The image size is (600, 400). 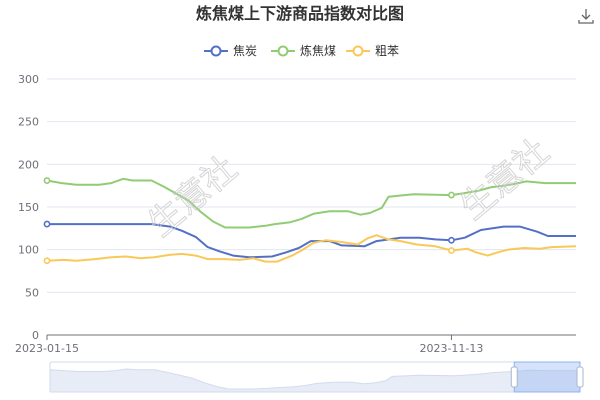 I want to click on legend-item-crude-benzene: 粗苯, so click(x=372, y=51).